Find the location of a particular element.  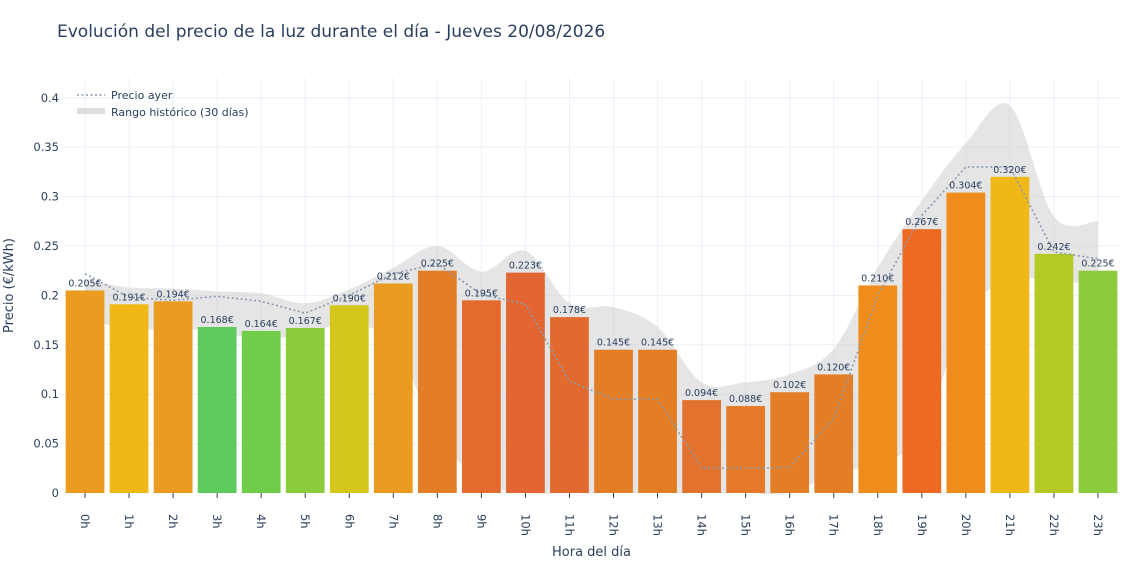

bar-value-label: 0.223€ is located at coordinates (525, 266).